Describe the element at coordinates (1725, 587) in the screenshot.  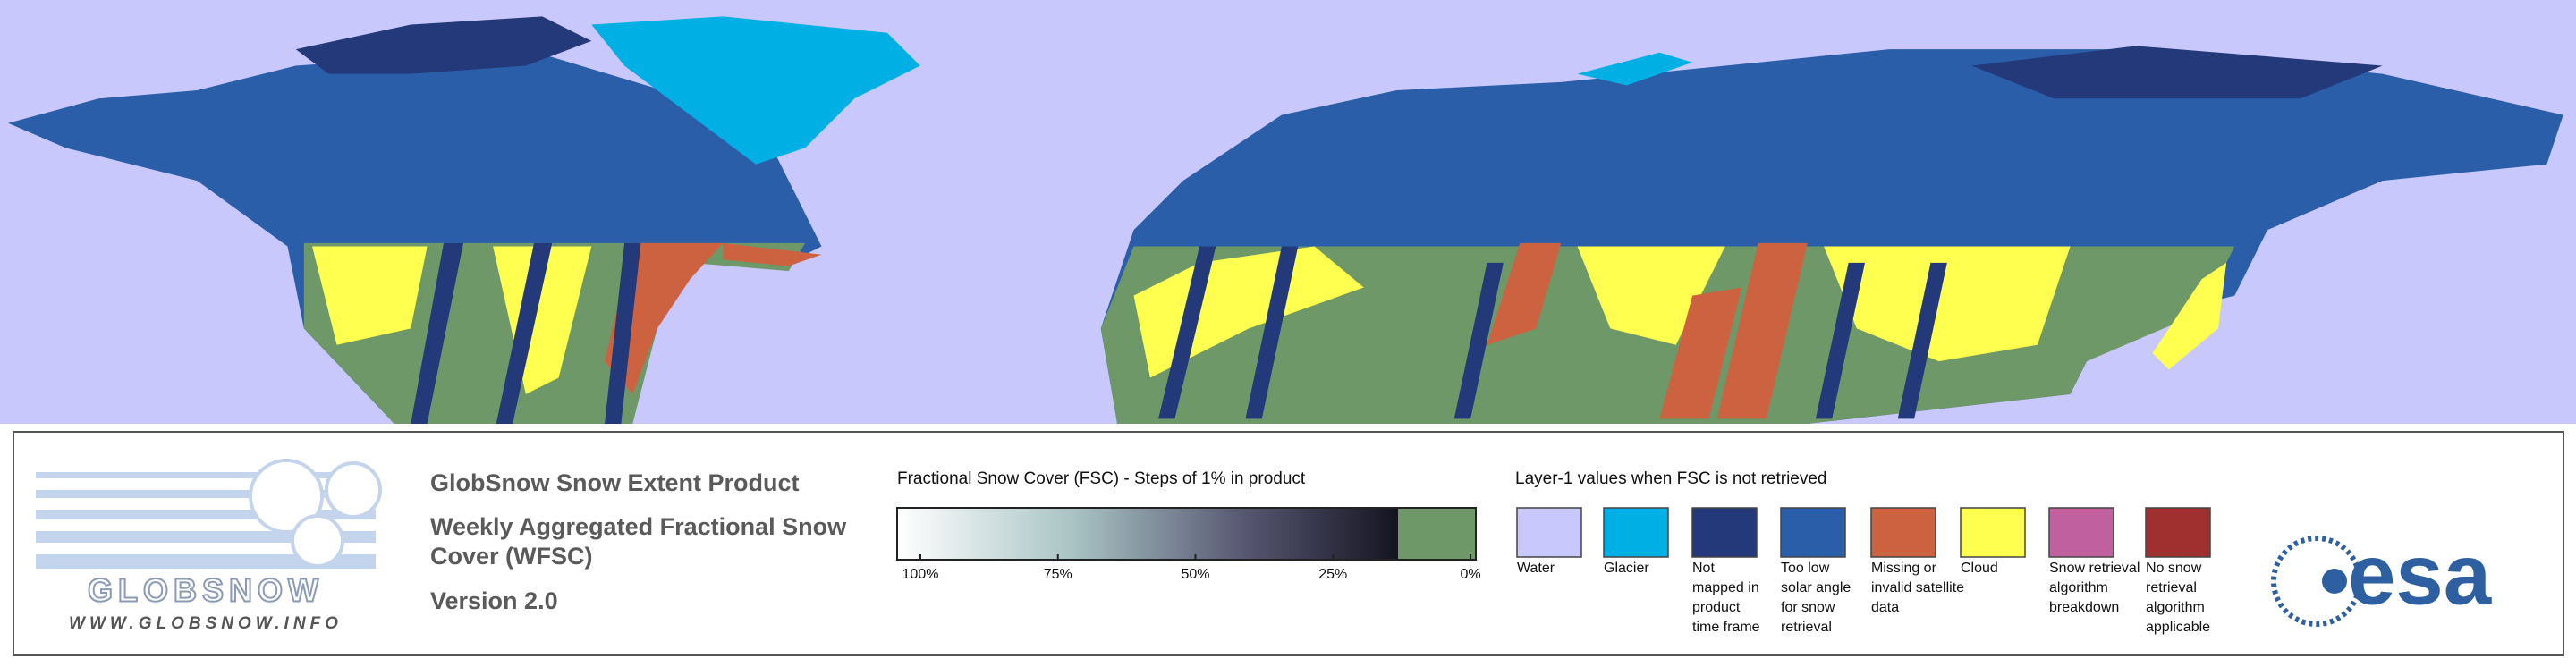
I see `legend-label: mapped in` at that location.